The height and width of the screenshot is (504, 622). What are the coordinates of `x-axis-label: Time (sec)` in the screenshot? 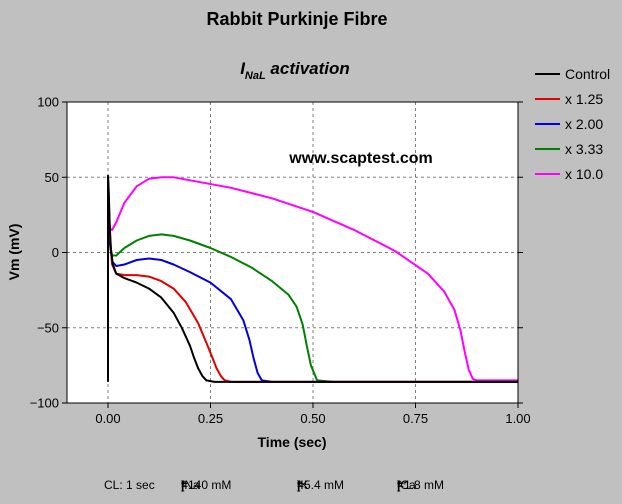 It's located at (292, 442).